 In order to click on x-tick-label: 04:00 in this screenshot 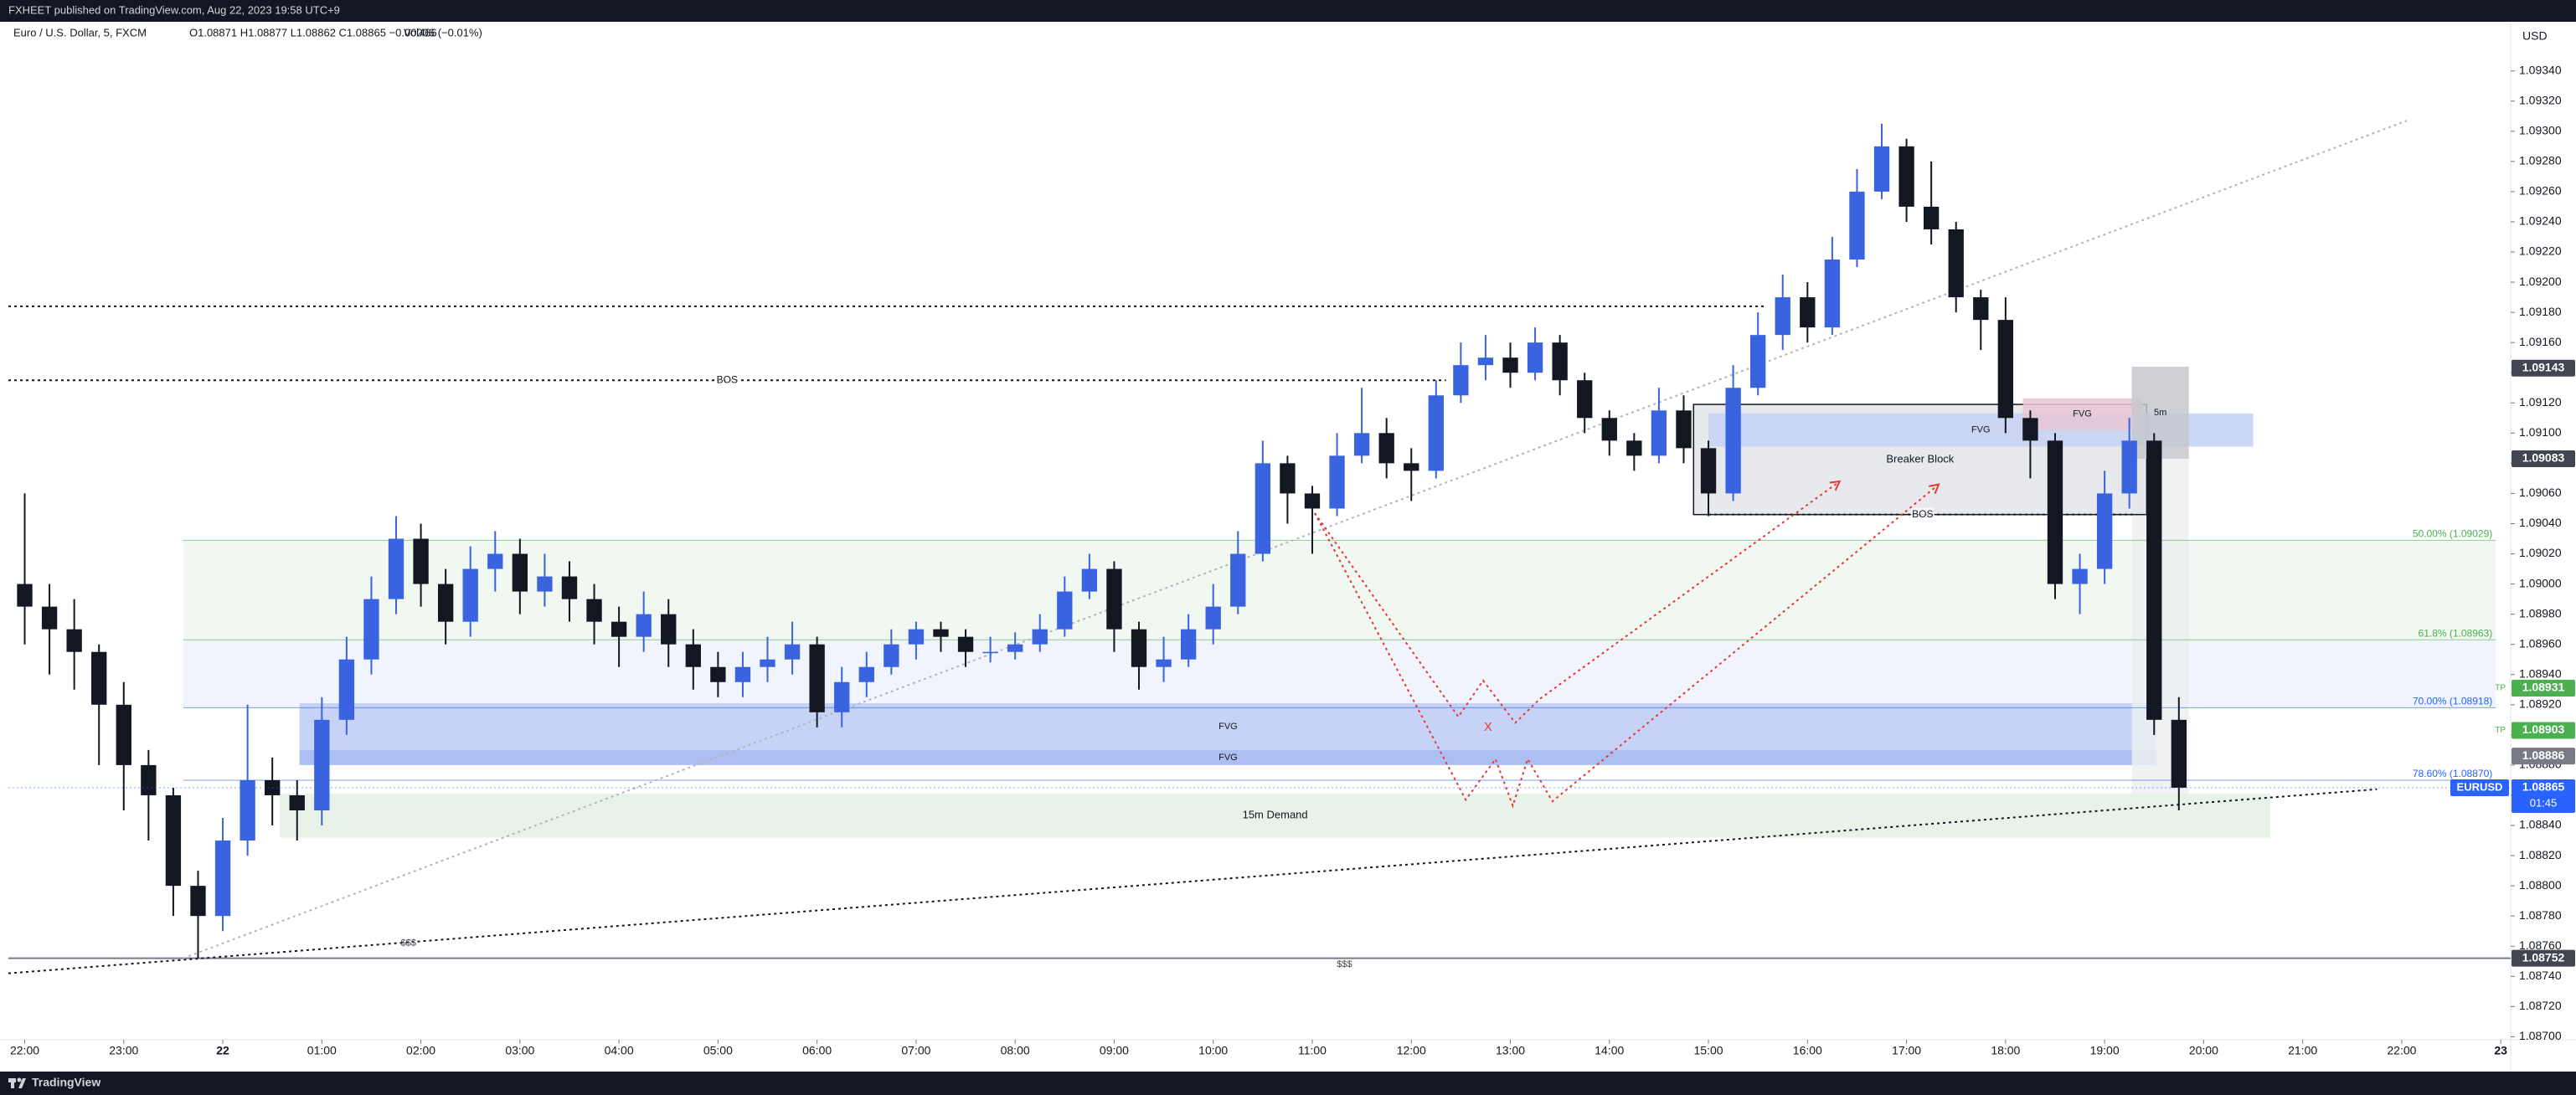, I will do `click(619, 1050)`.